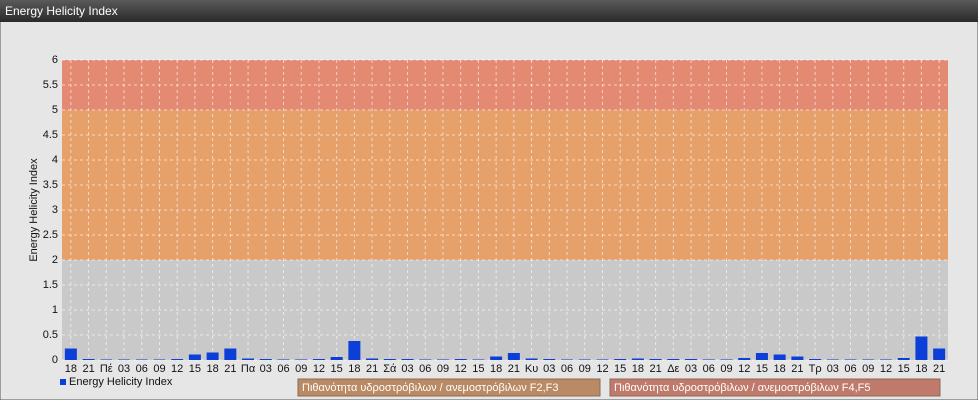  I want to click on x-tick-label: Πέ, so click(106, 369).